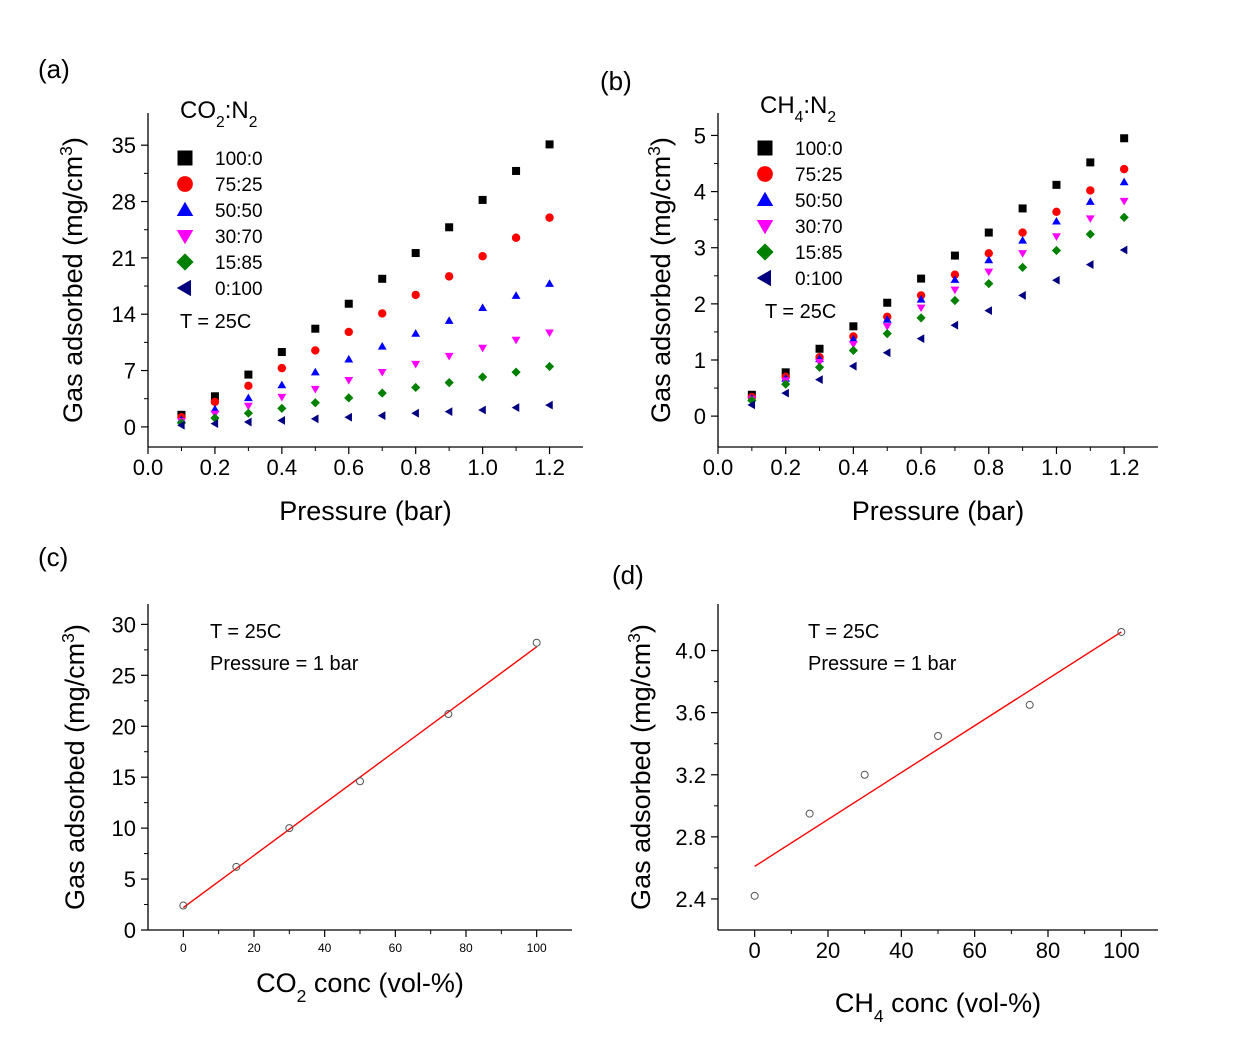  What do you see at coordinates (843, 632) in the screenshot?
I see `annotation: T = 25C` at bounding box center [843, 632].